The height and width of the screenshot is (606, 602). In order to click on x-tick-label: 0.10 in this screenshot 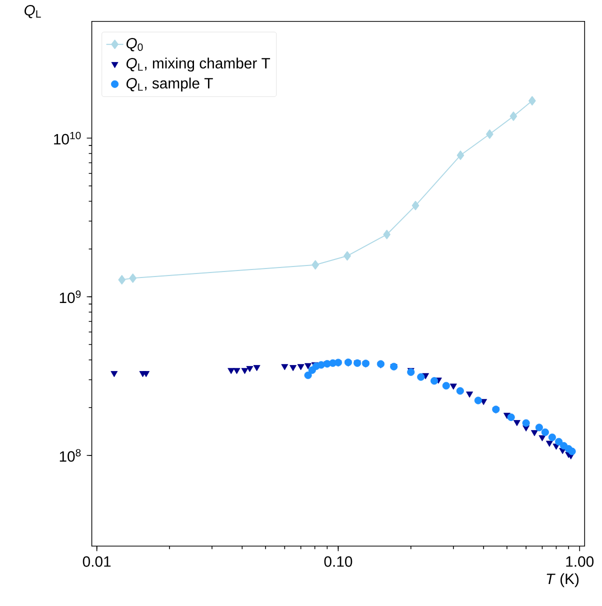, I will do `click(338, 561)`.